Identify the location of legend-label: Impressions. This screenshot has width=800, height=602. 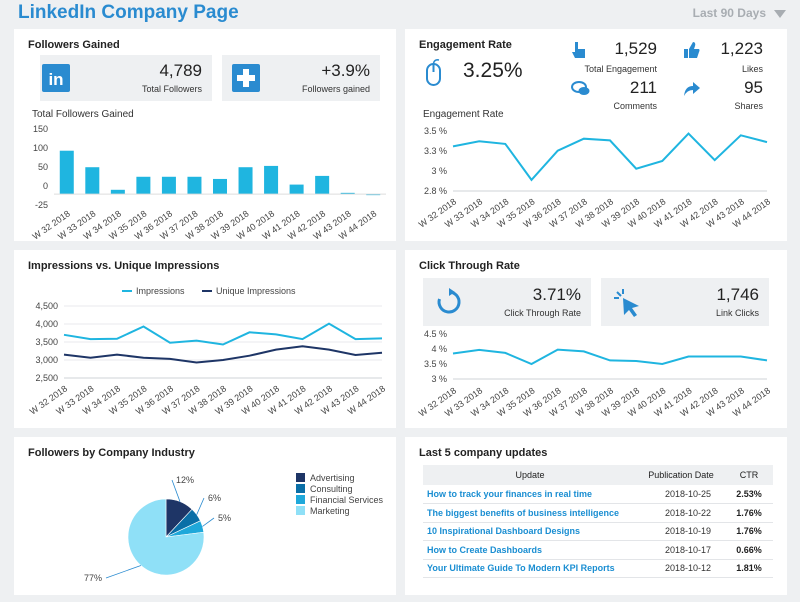
(160, 291).